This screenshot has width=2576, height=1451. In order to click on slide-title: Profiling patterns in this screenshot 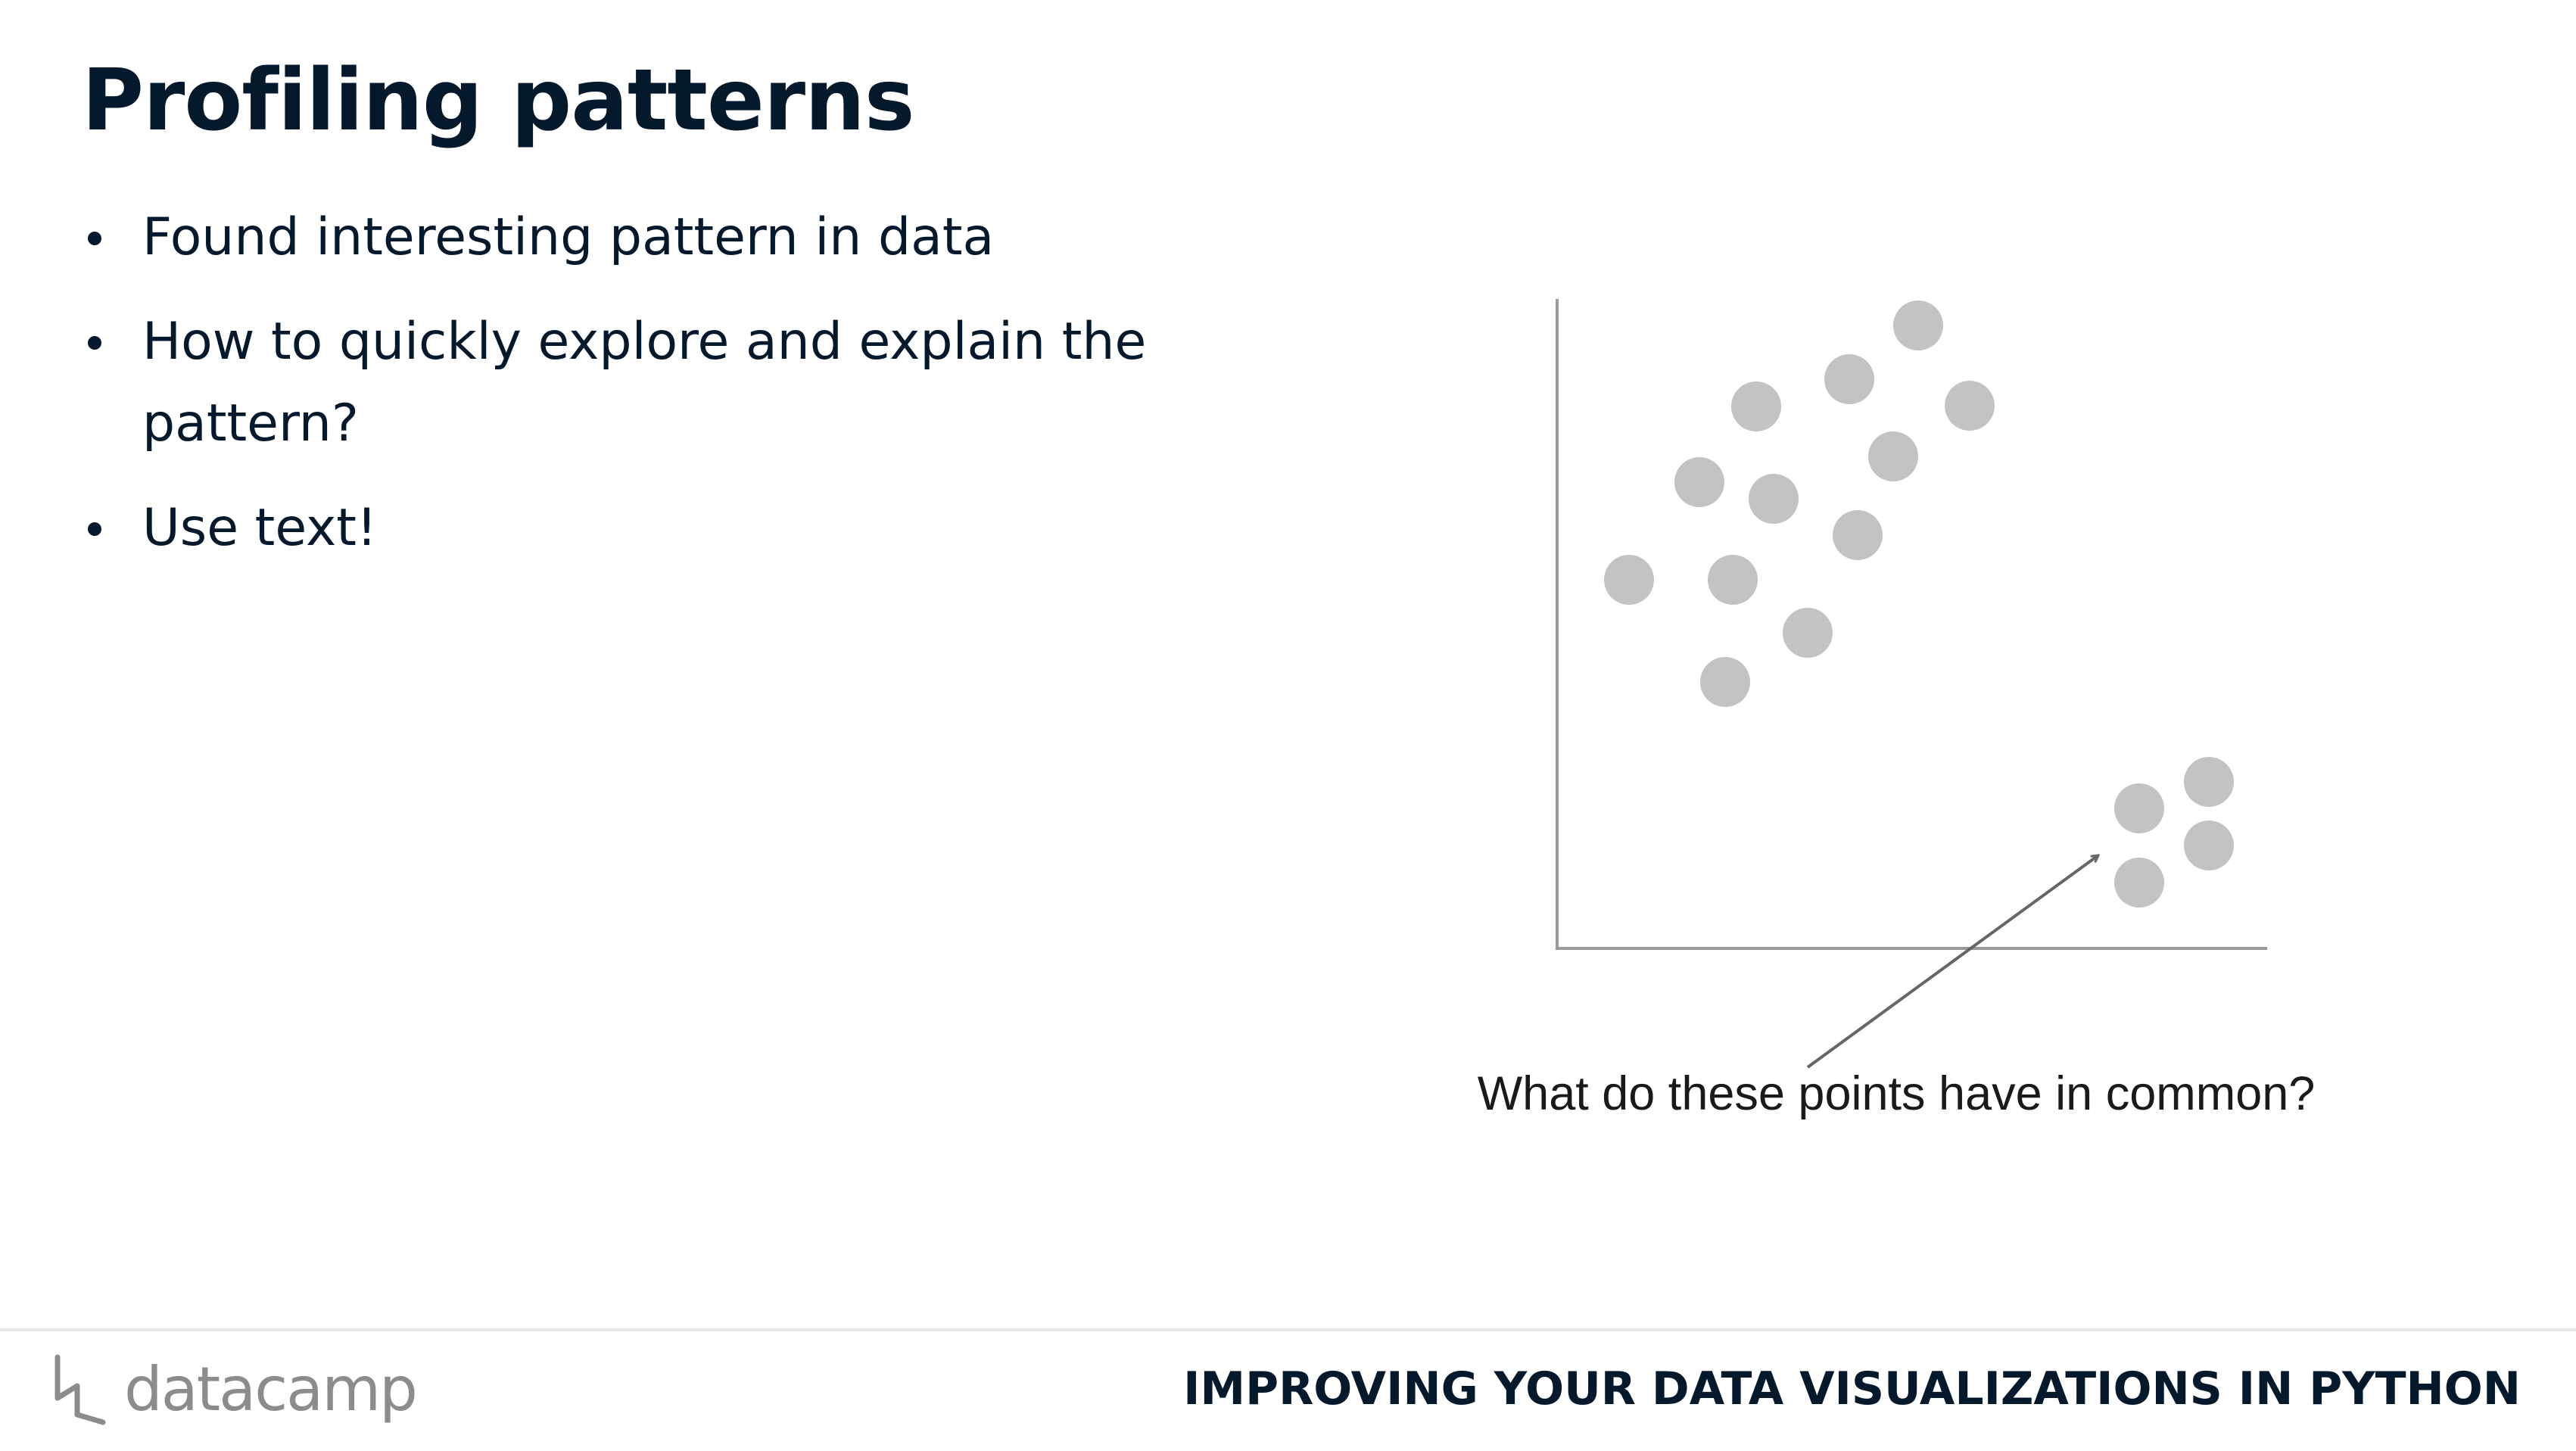, I will do `click(498, 100)`.